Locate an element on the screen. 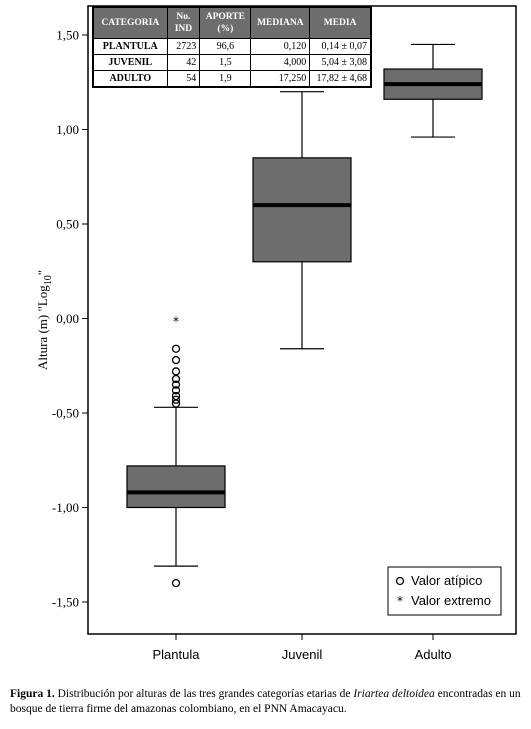  y-axis-label-end: " is located at coordinates (42, 272).